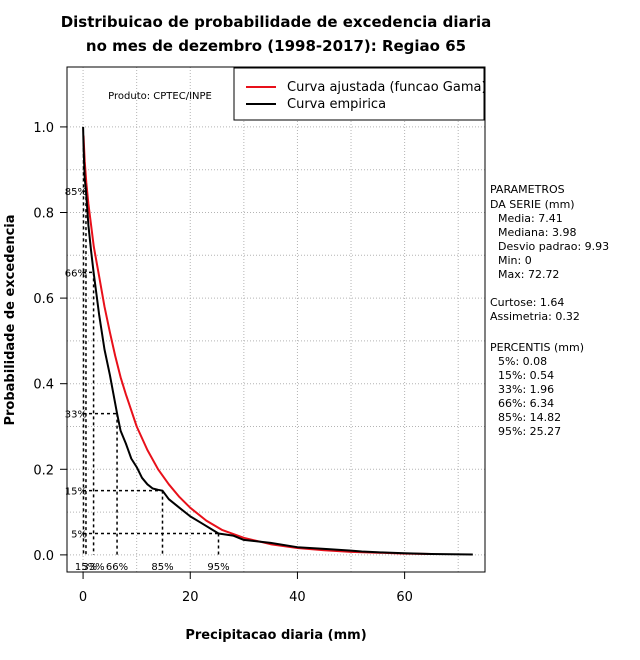 The image size is (640, 660). What do you see at coordinates (530, 218) in the screenshot?
I see `param-media: Media: 7.41` at bounding box center [530, 218].